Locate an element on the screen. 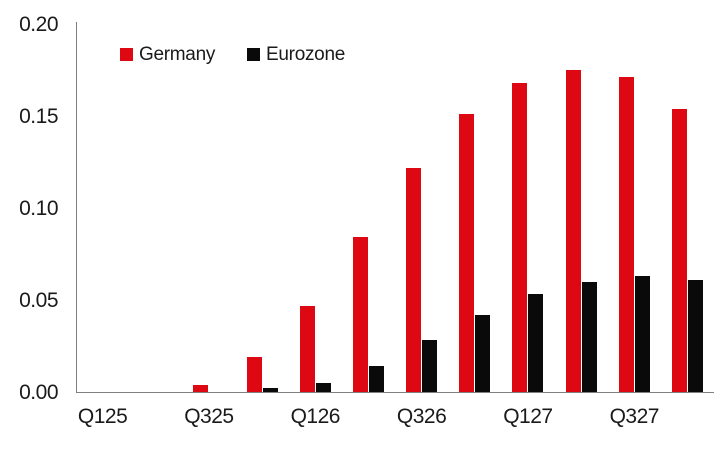  bar-germany-q427 is located at coordinates (679, 250).